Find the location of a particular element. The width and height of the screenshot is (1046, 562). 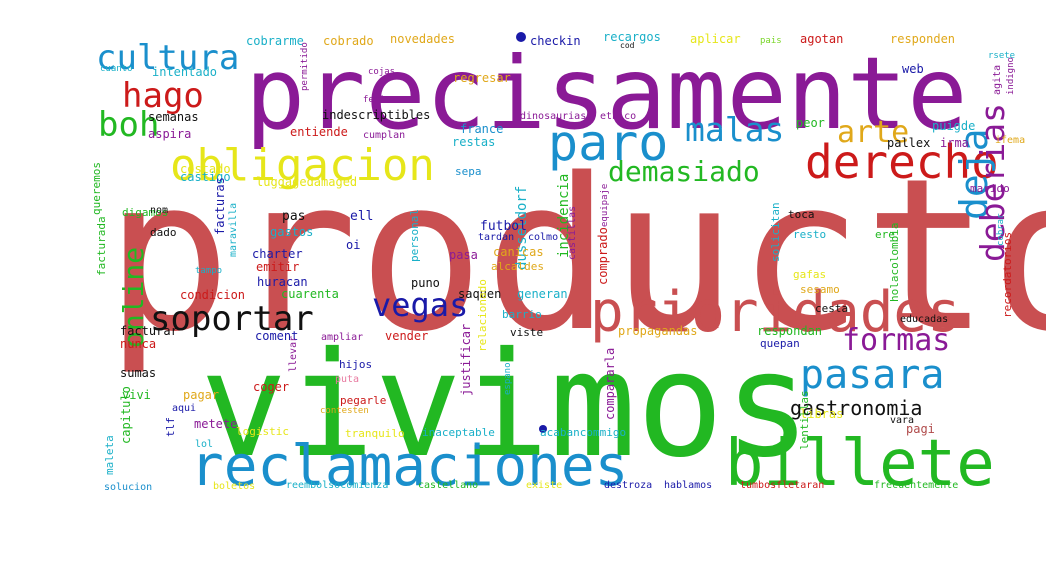

cloud-word: boletos is located at coordinates (234, 486).